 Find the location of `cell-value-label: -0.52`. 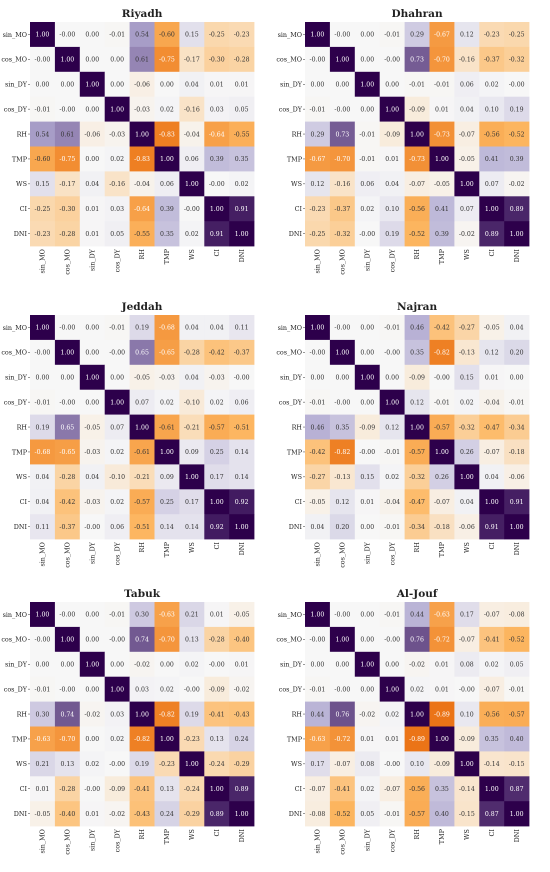

cell-value-label: -0.52 is located at coordinates (517, 640).